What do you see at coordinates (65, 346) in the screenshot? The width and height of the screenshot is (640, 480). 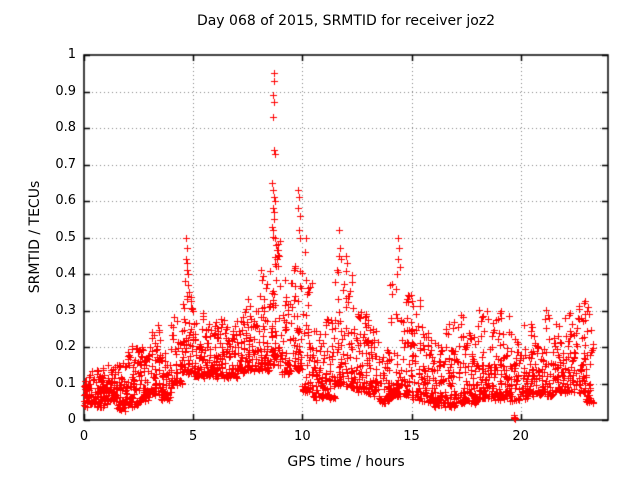 I see `y-tick-label: 0.2` at bounding box center [65, 346].